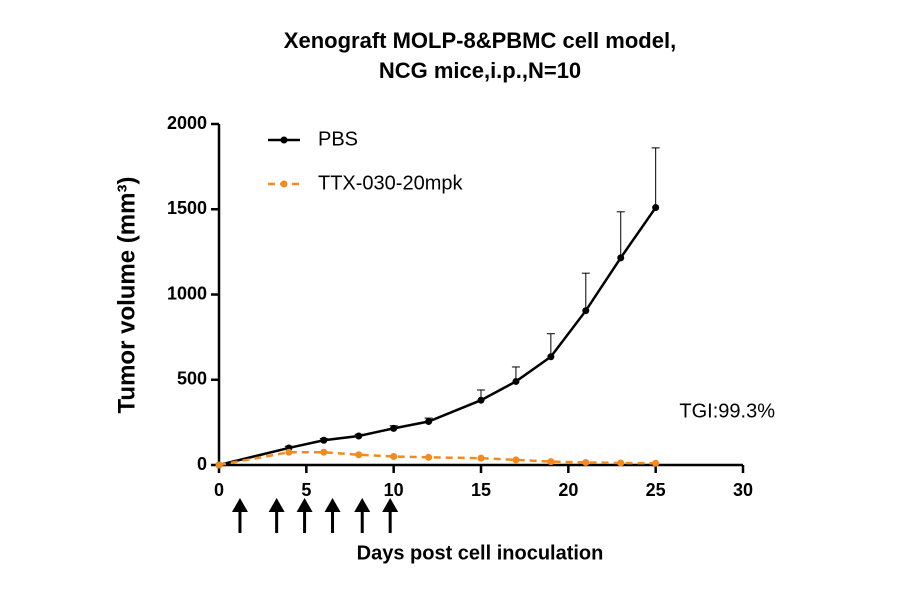 The height and width of the screenshot is (599, 900). What do you see at coordinates (480, 70) in the screenshot?
I see `chart-title: NCG mice,i.p.,N=10` at bounding box center [480, 70].